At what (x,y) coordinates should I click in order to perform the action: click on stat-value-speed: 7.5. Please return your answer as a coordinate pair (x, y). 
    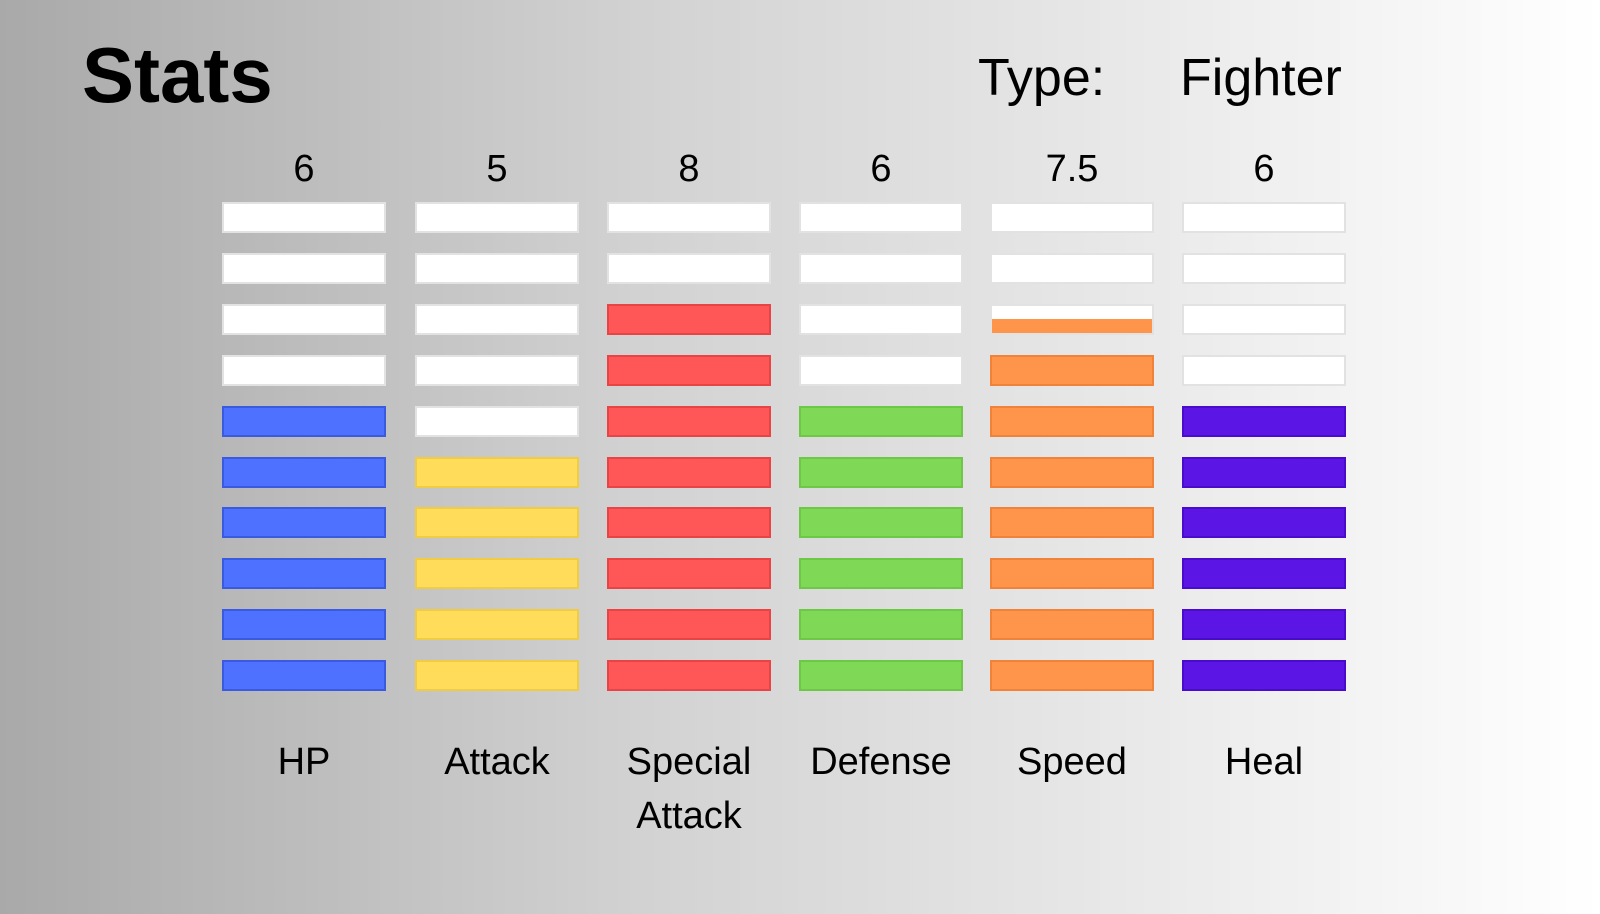
    Looking at the image, I should click on (1072, 169).